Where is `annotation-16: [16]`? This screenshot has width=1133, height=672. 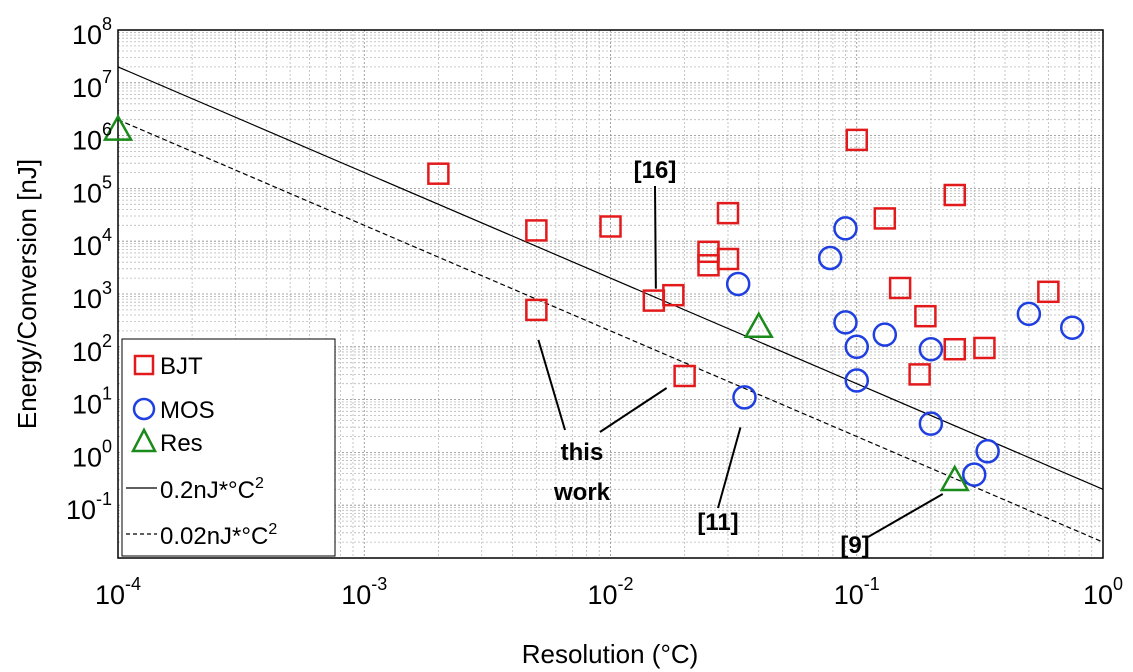 annotation-16: [16] is located at coordinates (655, 170).